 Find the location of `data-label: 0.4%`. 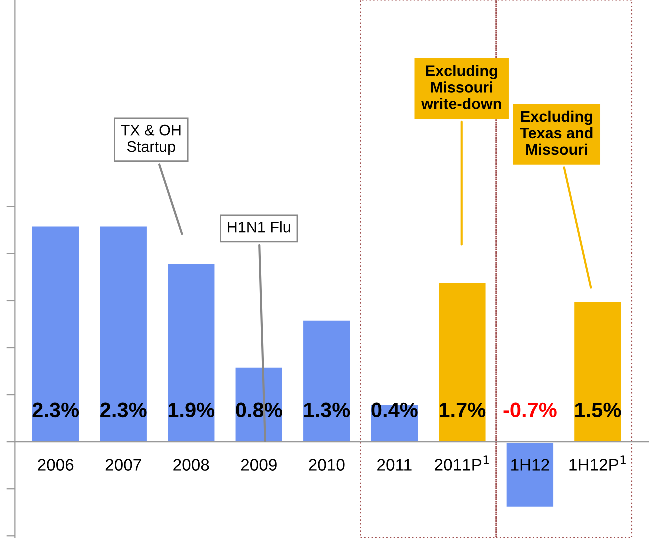

data-label: 0.4% is located at coordinates (395, 410).